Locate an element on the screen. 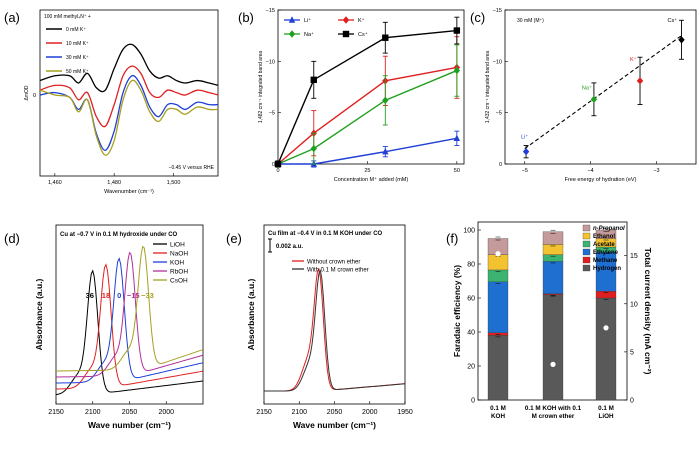  y-tick-label-b: −15 is located at coordinates (270, 11).